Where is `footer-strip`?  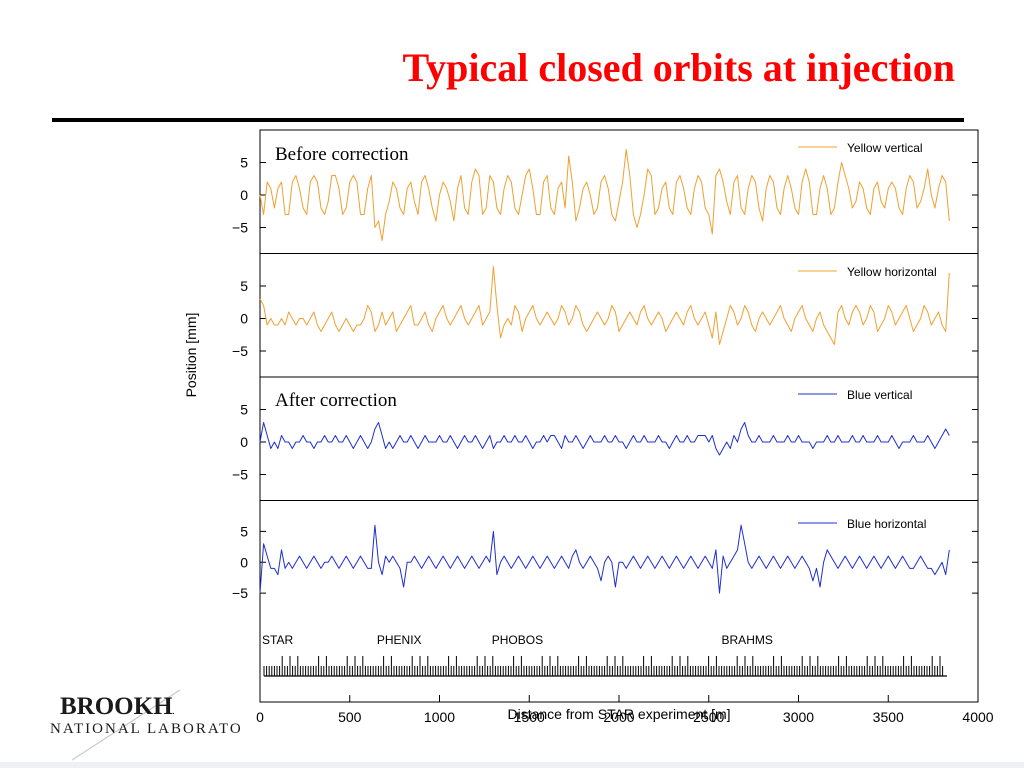
footer-strip is located at coordinates (512, 765).